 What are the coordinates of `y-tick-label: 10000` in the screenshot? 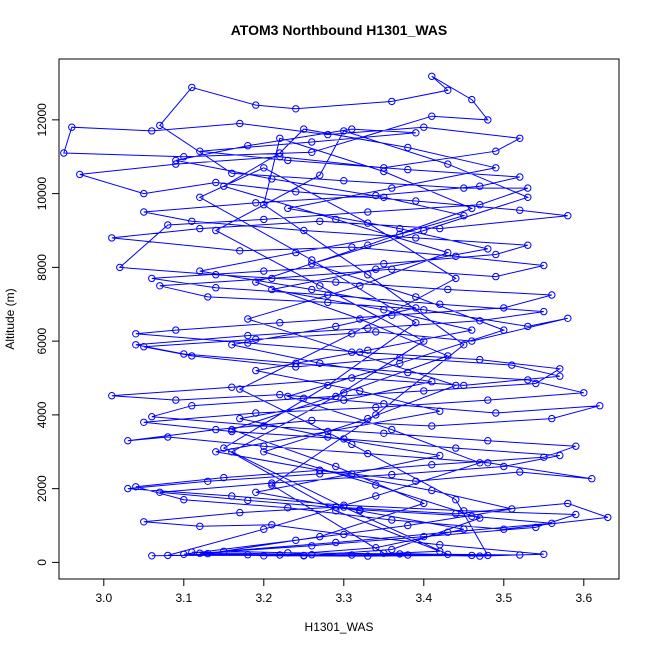 It's located at (42, 194).